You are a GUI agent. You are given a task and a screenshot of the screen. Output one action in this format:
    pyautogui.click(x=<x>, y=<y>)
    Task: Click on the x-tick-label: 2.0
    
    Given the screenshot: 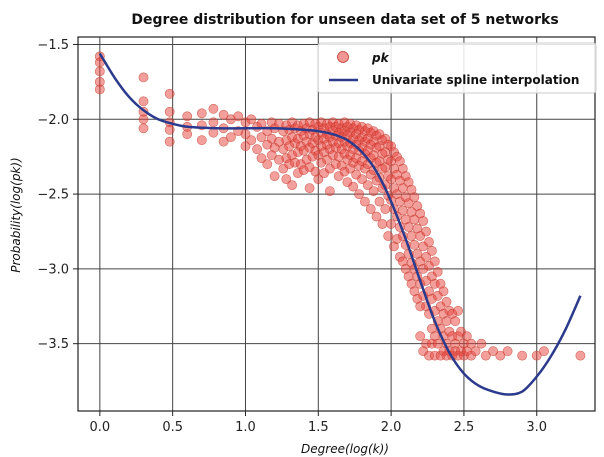 What is the action you would take?
    pyautogui.click(x=391, y=427)
    